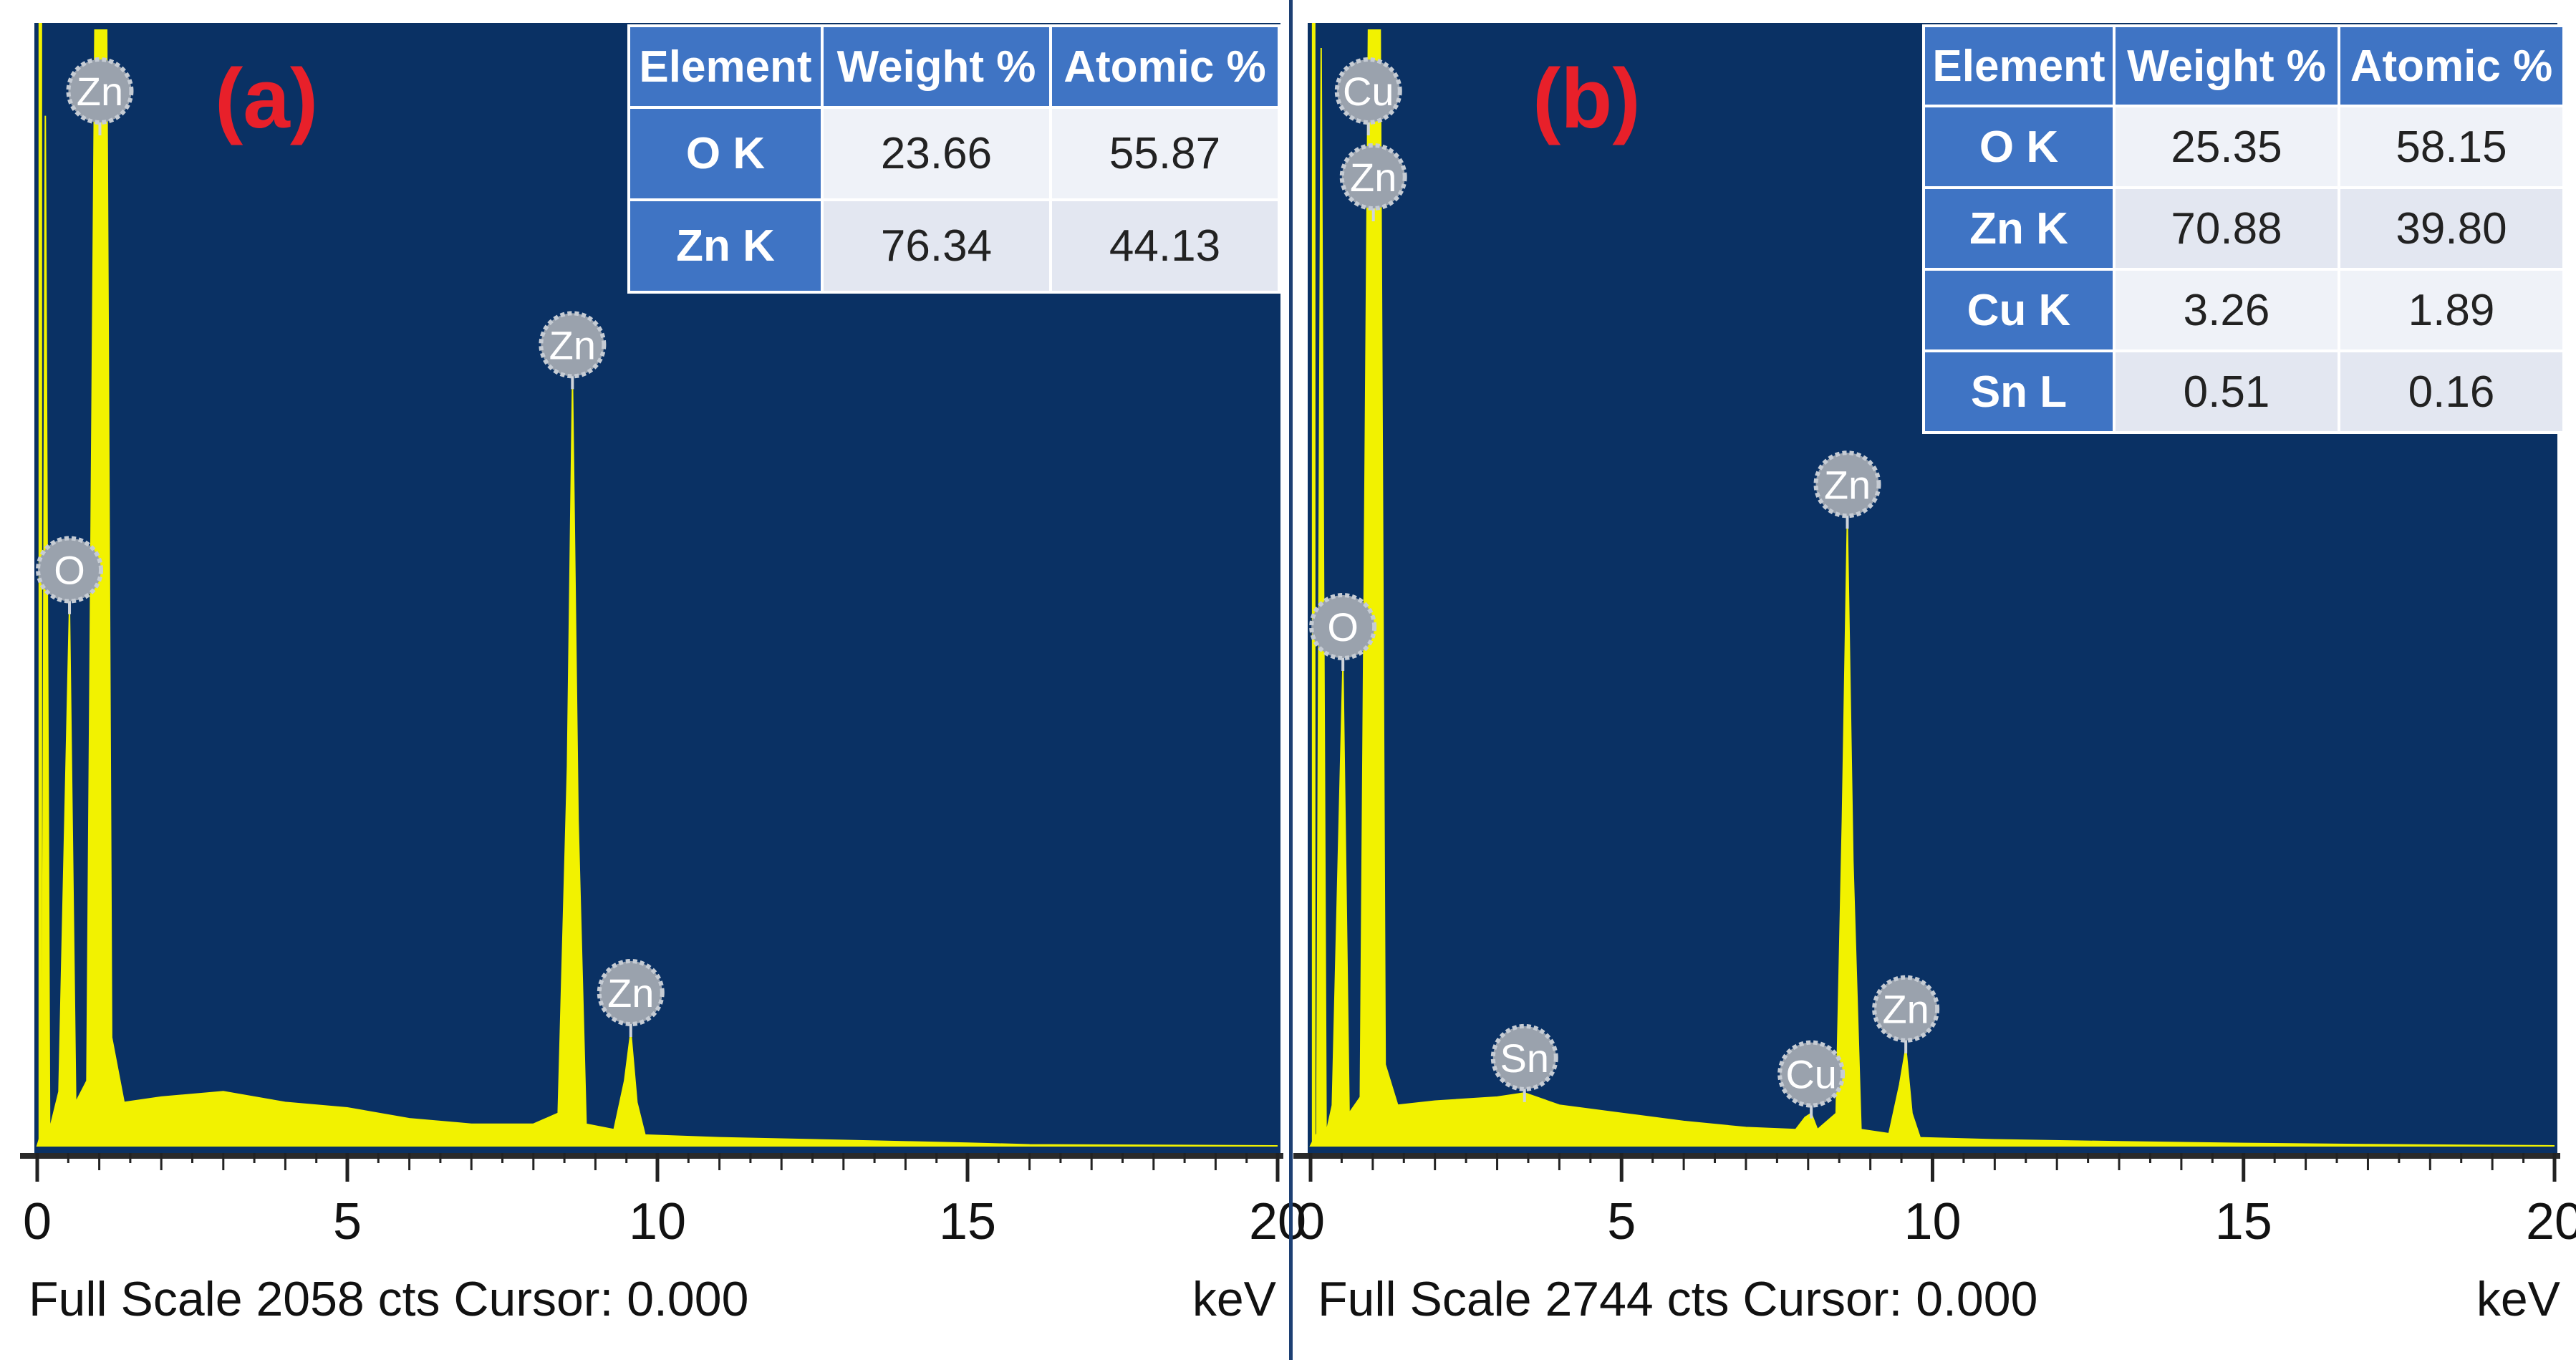  Describe the element at coordinates (2226, 310) in the screenshot. I see `cell-weight: 3.26` at that location.